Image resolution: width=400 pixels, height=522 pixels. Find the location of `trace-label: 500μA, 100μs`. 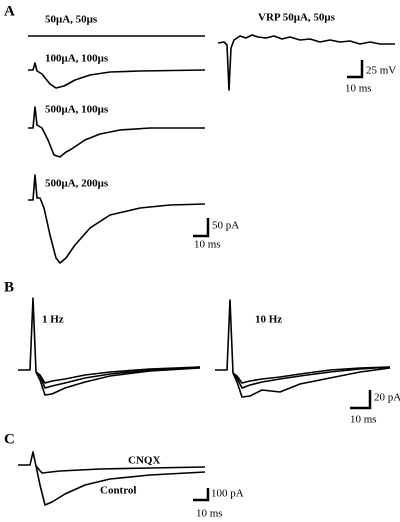

trace-label: 500μA, 100μs is located at coordinates (77, 110).